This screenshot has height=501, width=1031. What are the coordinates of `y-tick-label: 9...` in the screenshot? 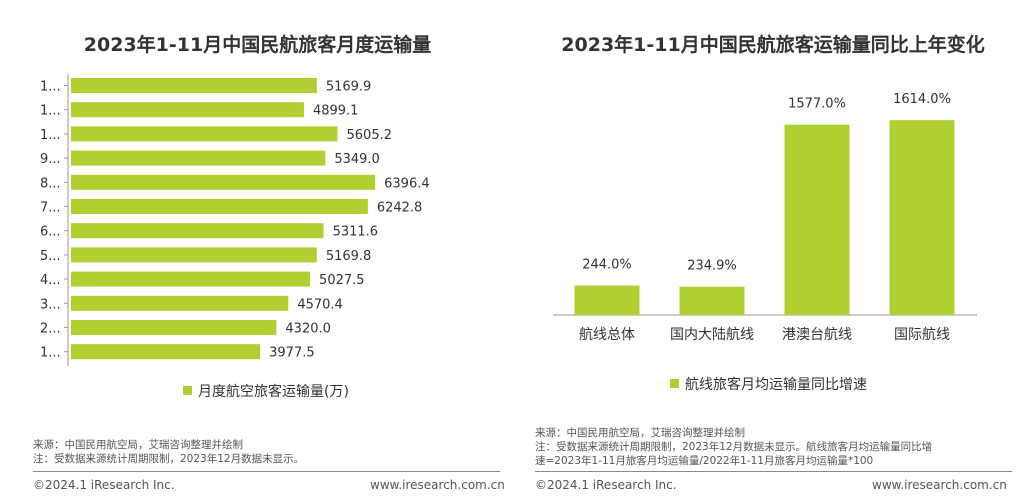 It's located at (50, 159).